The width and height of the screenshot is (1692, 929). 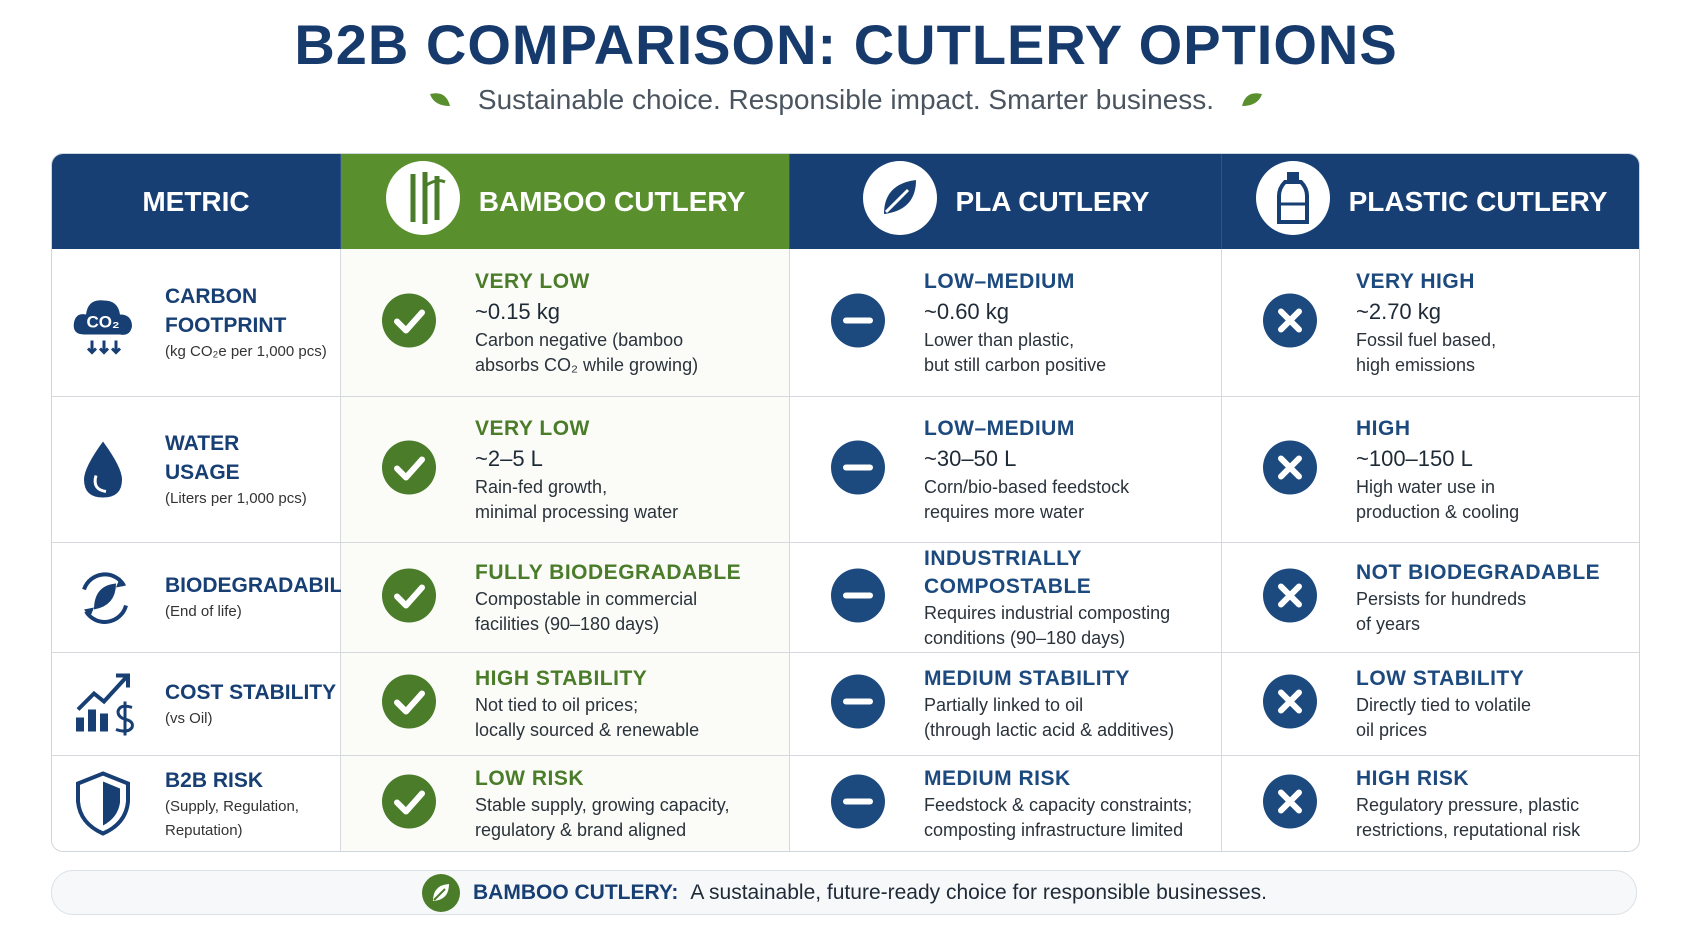 What do you see at coordinates (579, 339) in the screenshot?
I see `note: Carbon negative (bamboo` at bounding box center [579, 339].